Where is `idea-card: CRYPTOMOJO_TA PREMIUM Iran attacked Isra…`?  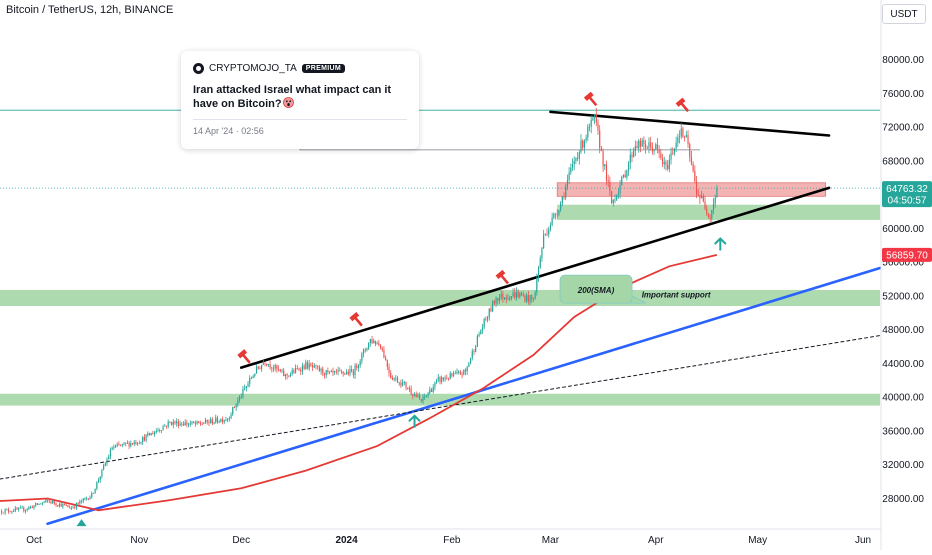
idea-card: CRYPTOMOJO_TA PREMIUM Iran attacked Isra… is located at coordinates (300, 100).